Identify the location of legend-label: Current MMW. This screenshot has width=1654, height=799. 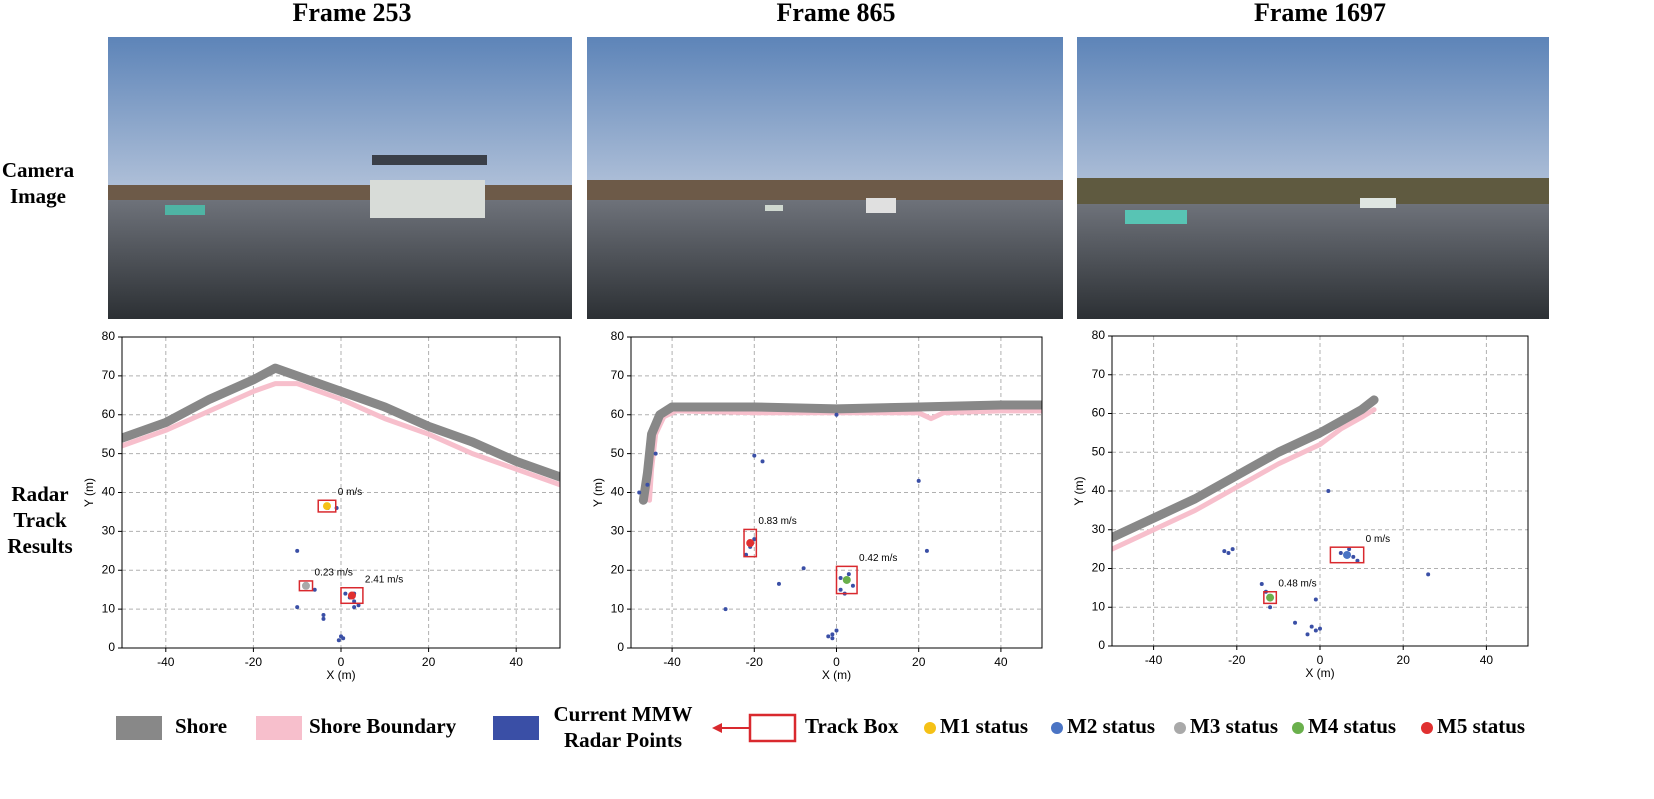
(623, 714).